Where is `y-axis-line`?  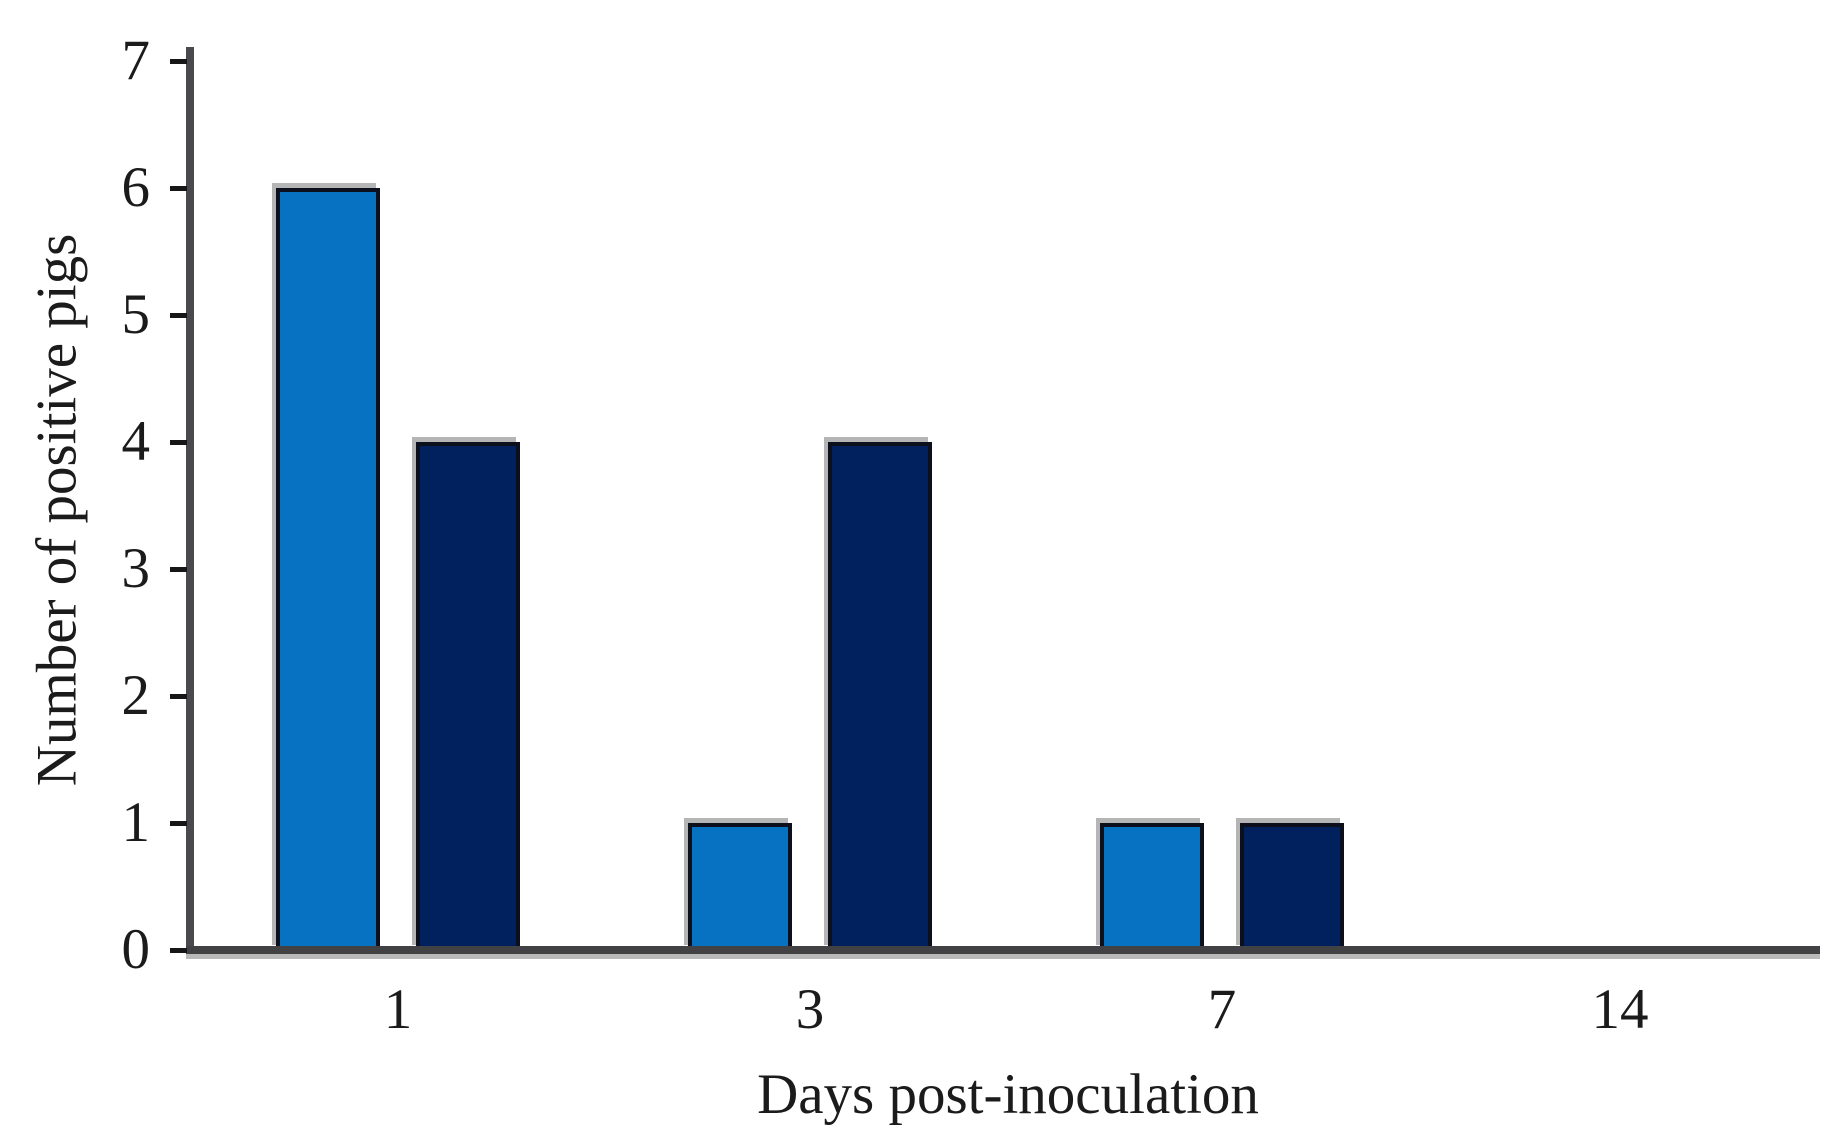
y-axis-line is located at coordinates (190, 500).